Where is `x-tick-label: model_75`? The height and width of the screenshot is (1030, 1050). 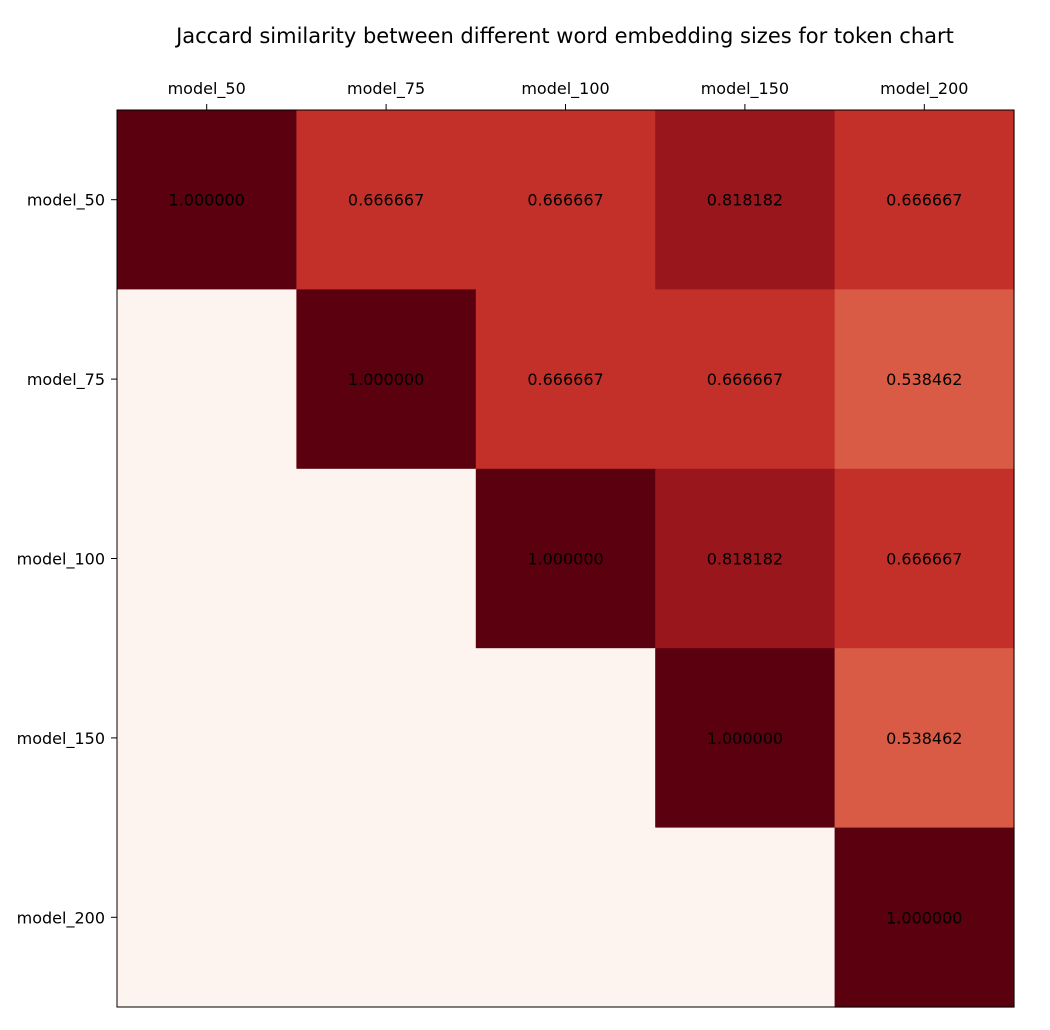
x-tick-label: model_75 is located at coordinates (386, 89).